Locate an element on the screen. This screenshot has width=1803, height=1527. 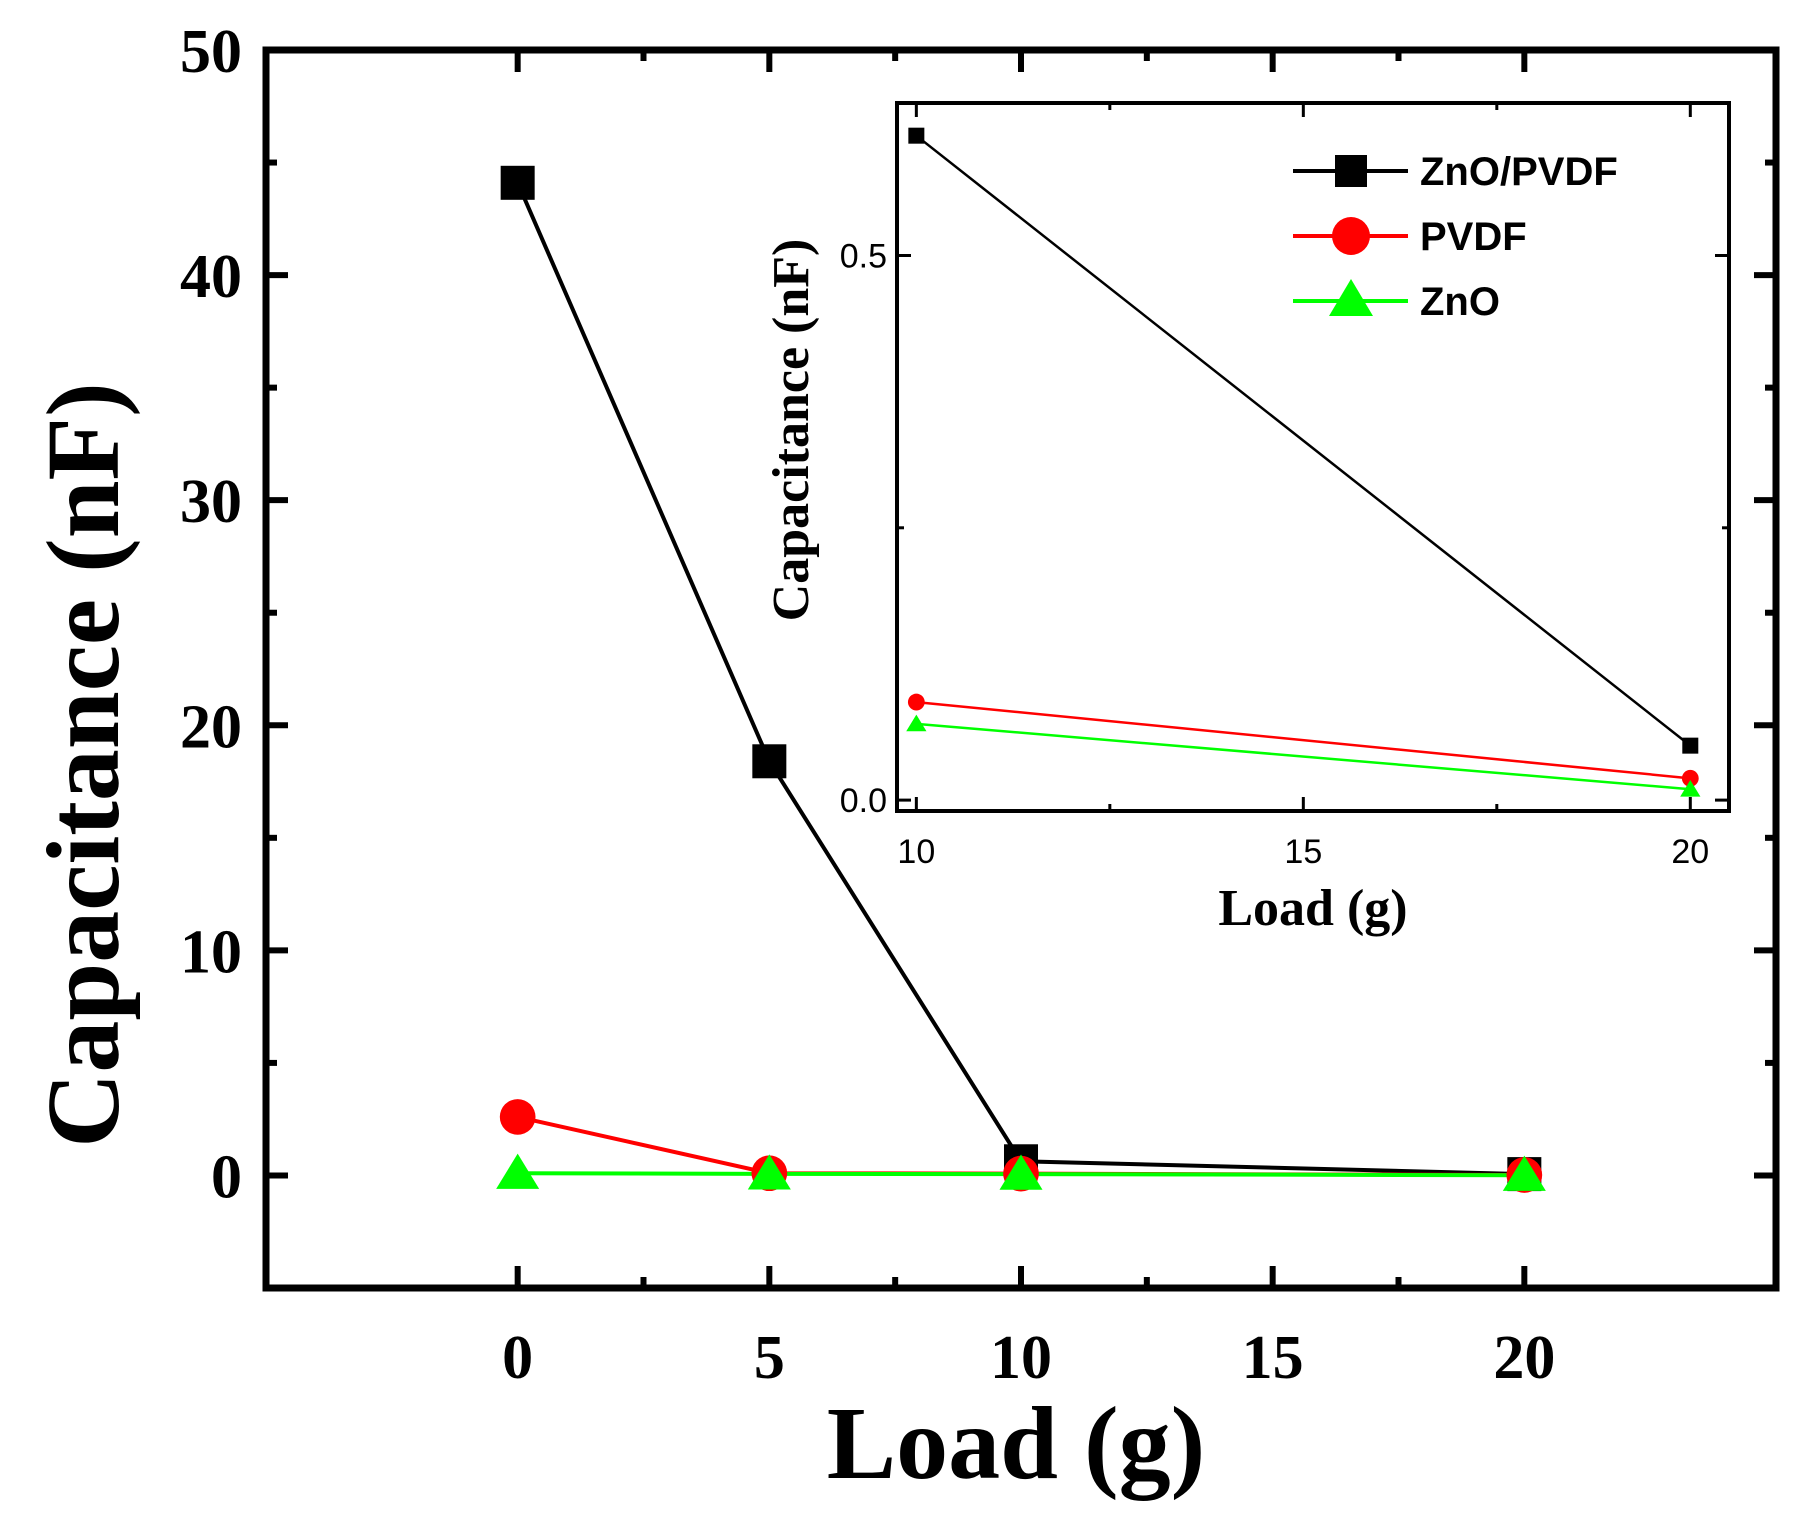
inset-x-tick-label: 15 is located at coordinates (1303, 852).